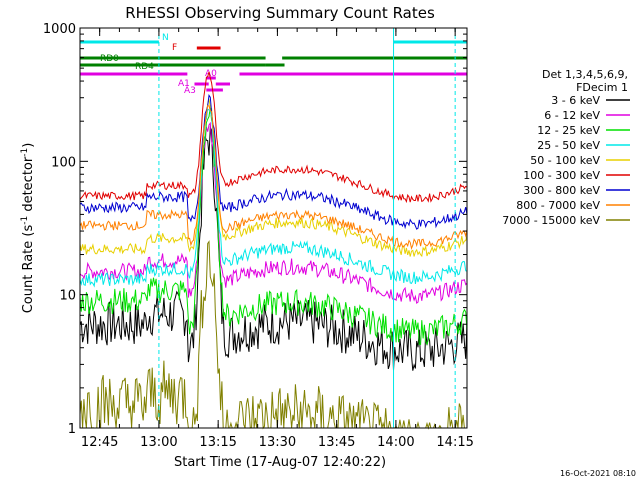 This screenshot has width=640, height=480. What do you see at coordinates (217, 442) in the screenshot?
I see `x-tick-label: 13:15` at bounding box center [217, 442].